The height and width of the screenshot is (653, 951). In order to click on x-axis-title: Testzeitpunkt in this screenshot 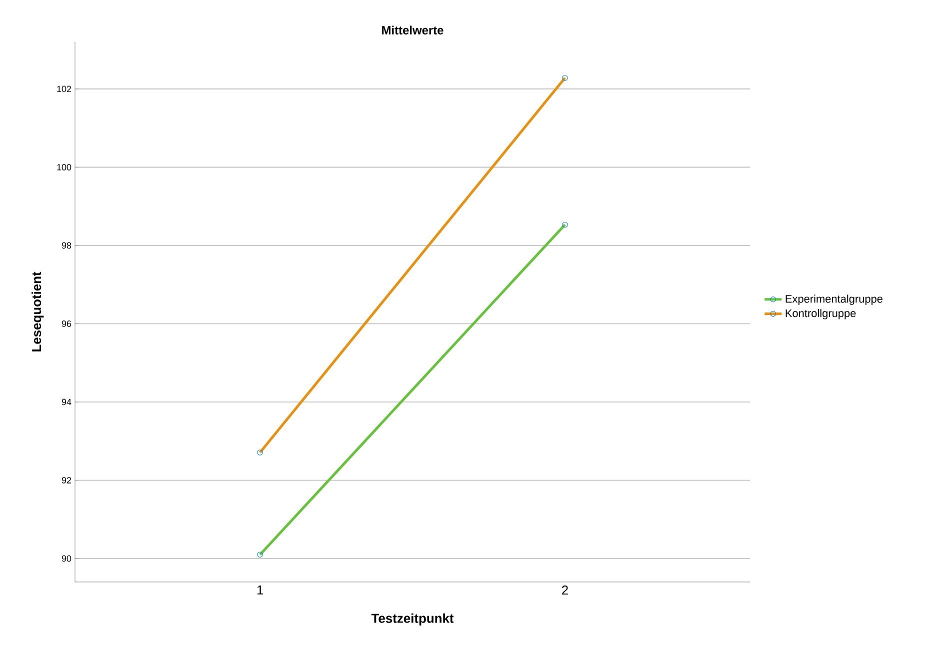, I will do `click(412, 619)`.